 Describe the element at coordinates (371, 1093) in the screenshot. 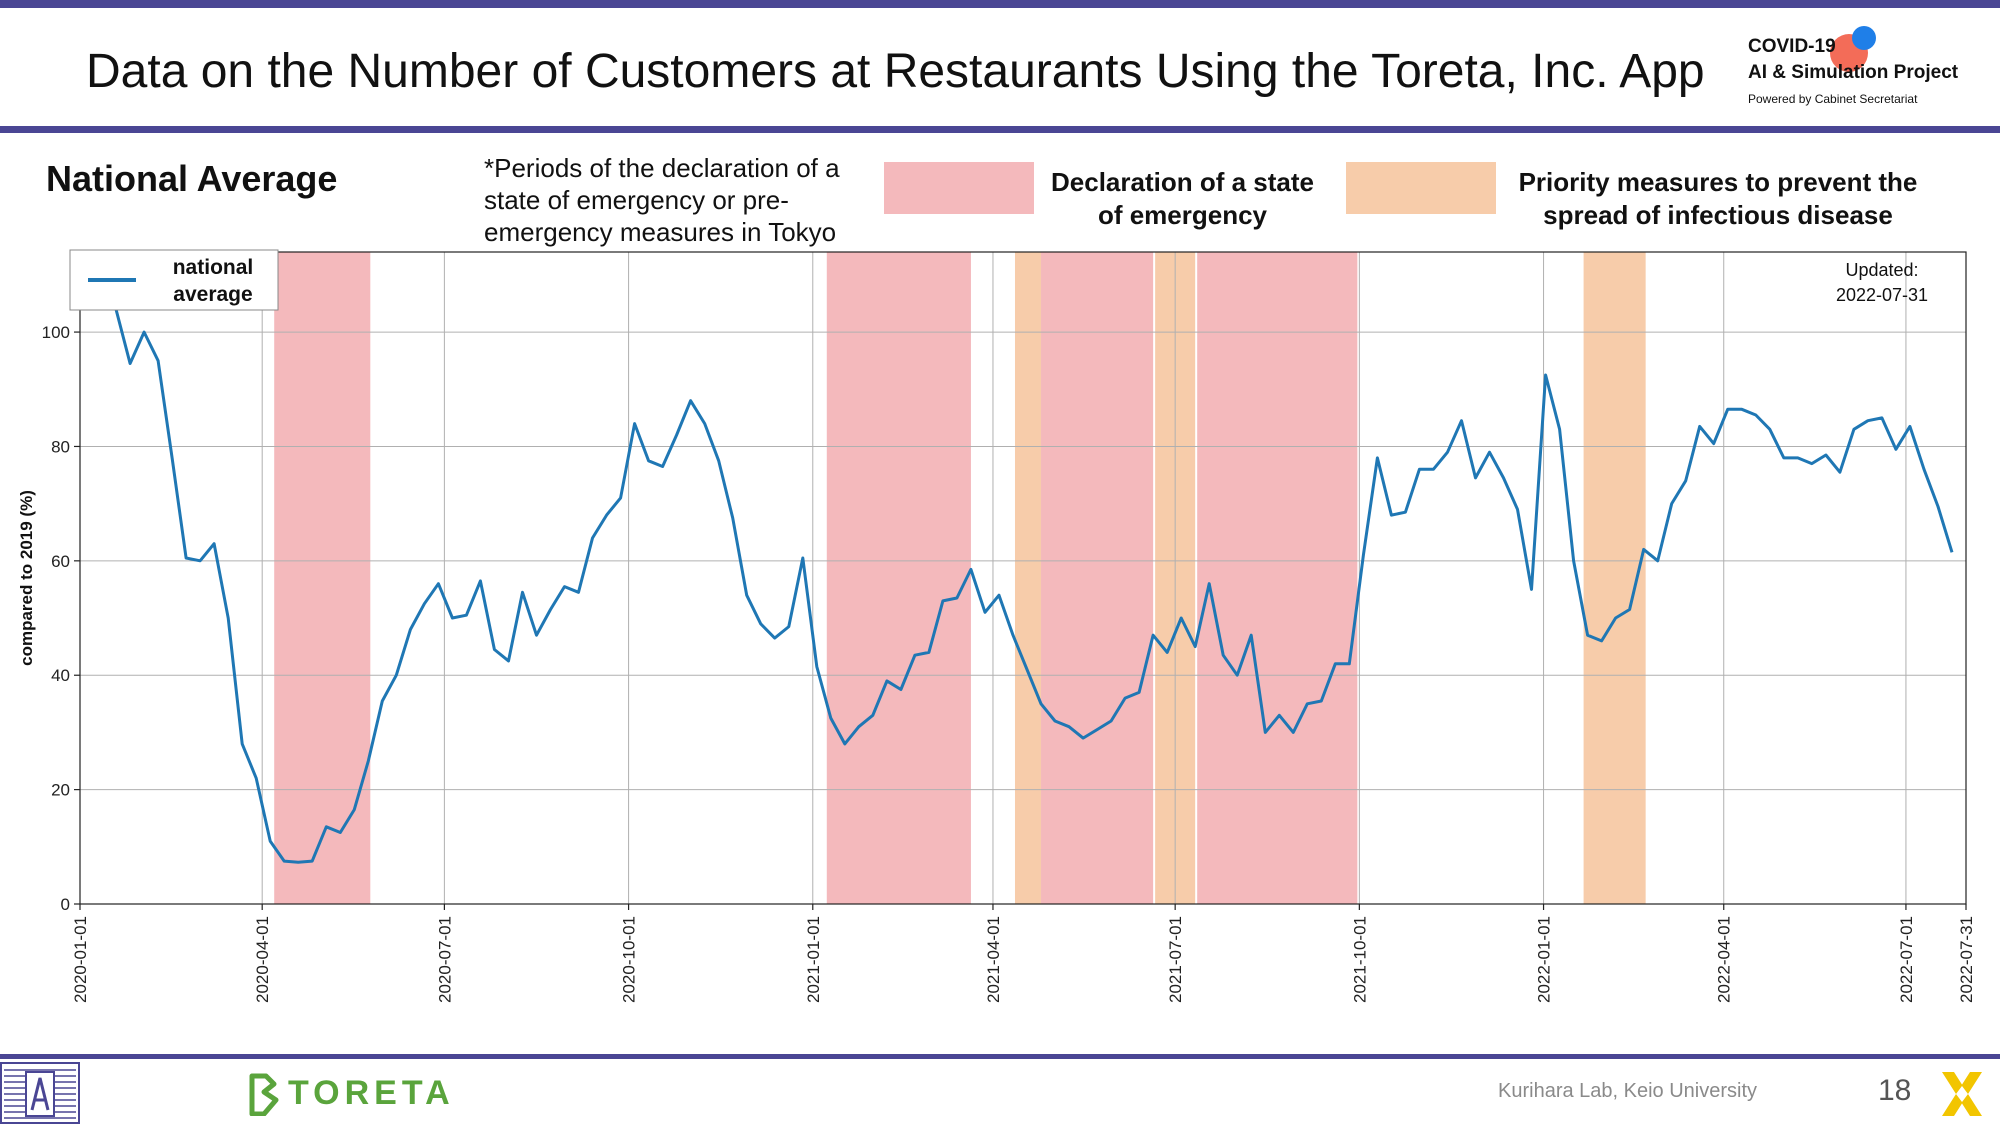

I see `toreta-wordmark: TORETA` at that location.